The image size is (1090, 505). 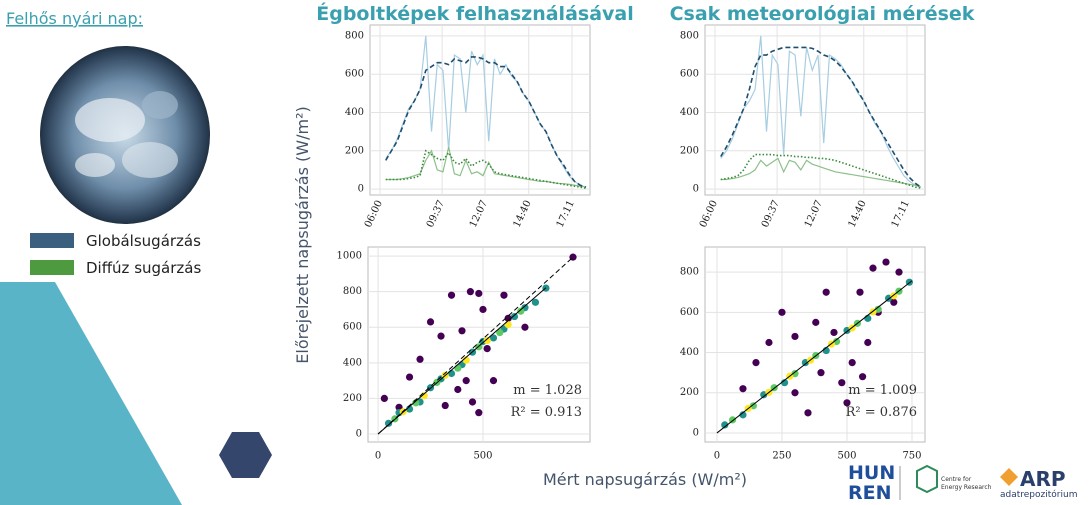 What do you see at coordinates (956, 479) in the screenshot?
I see `logo-text: Centre for` at bounding box center [956, 479].